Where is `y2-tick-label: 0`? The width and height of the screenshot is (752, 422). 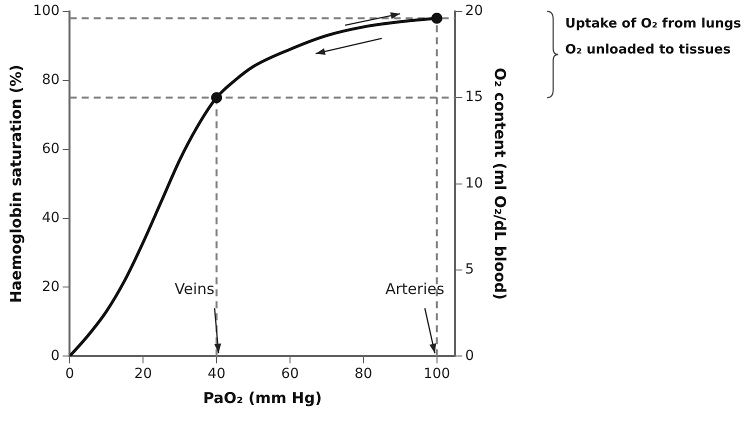 y2-tick-label: 0 is located at coordinates (469, 356).